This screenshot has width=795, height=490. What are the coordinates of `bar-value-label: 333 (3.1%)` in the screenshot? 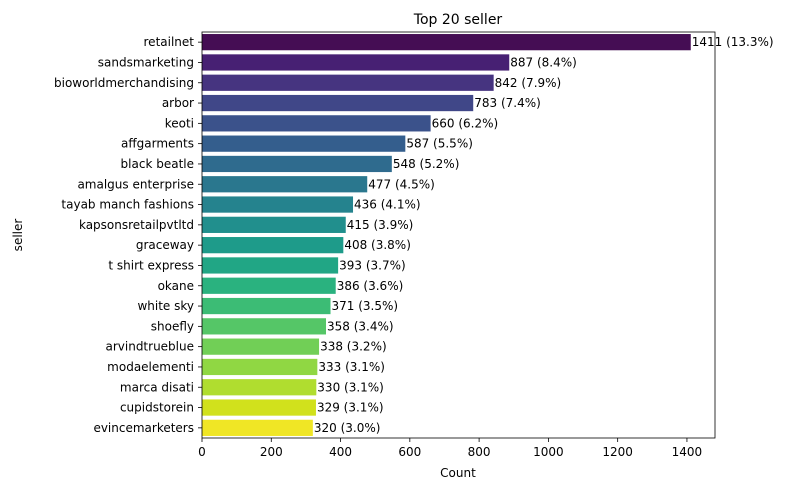 It's located at (351, 367).